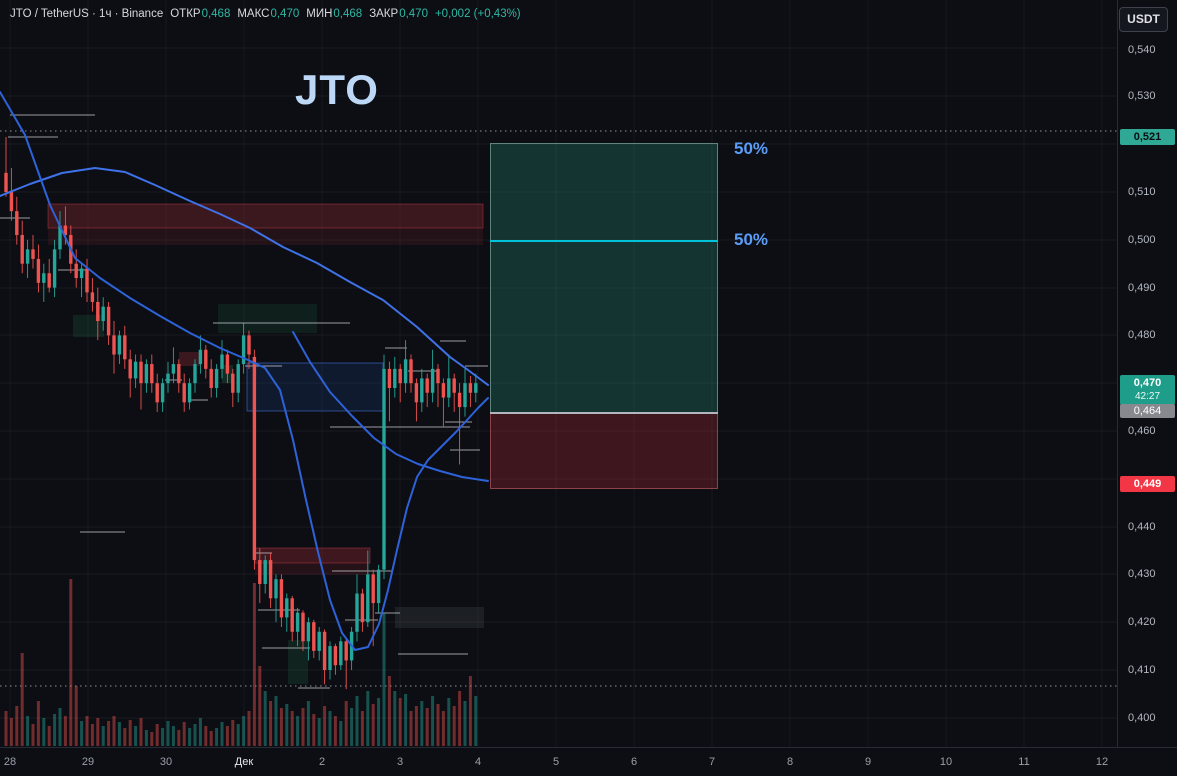 The width and height of the screenshot is (1177, 776). Describe the element at coordinates (946, 762) in the screenshot. I see `time-axis-label: 10` at that location.